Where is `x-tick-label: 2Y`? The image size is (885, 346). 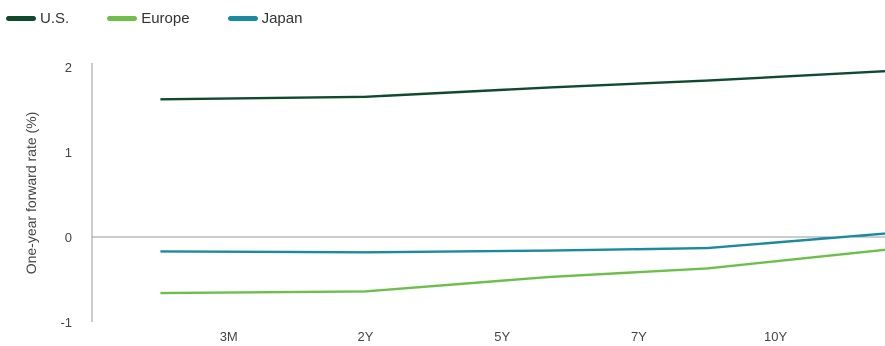 x-tick-label: 2Y is located at coordinates (365, 336).